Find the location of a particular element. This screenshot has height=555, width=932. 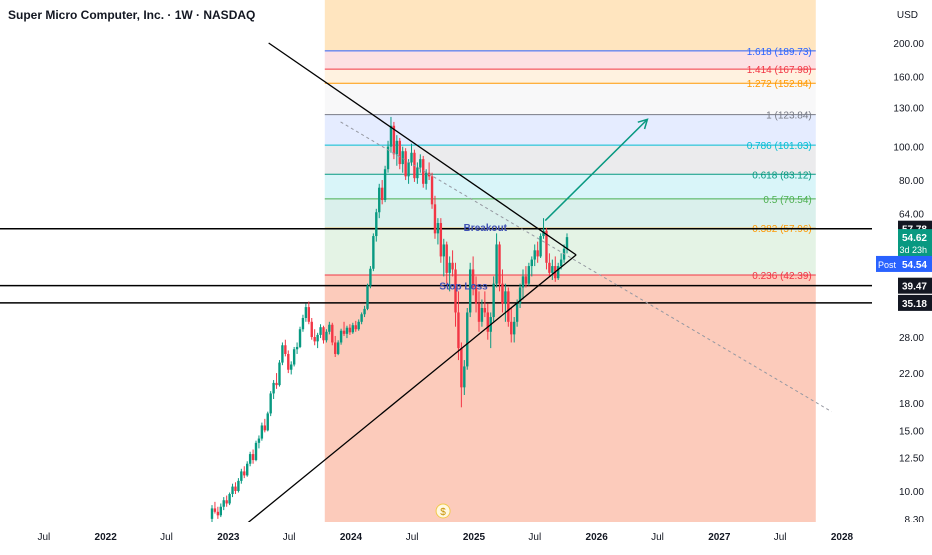

x-tick-label: 2026 is located at coordinates (597, 537).